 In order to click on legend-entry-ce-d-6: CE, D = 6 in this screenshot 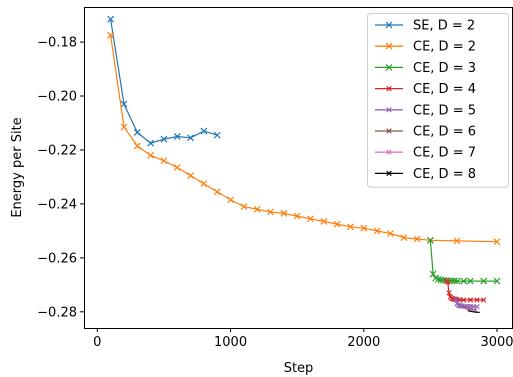, I will do `click(425, 132)`.